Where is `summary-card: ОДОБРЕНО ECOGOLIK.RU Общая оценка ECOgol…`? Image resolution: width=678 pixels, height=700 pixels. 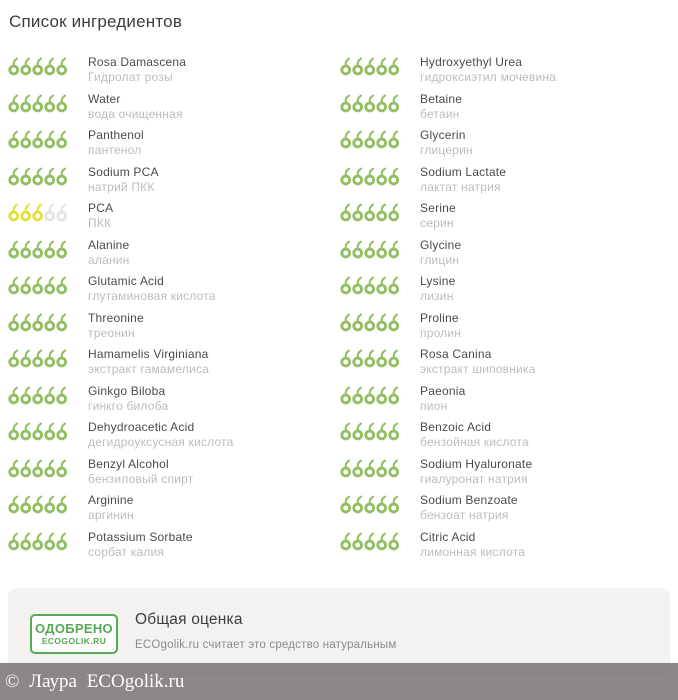
summary-card: ОДОБРЕНО ECOGOLIK.RU Общая оценка ECOgol… is located at coordinates (339, 632).